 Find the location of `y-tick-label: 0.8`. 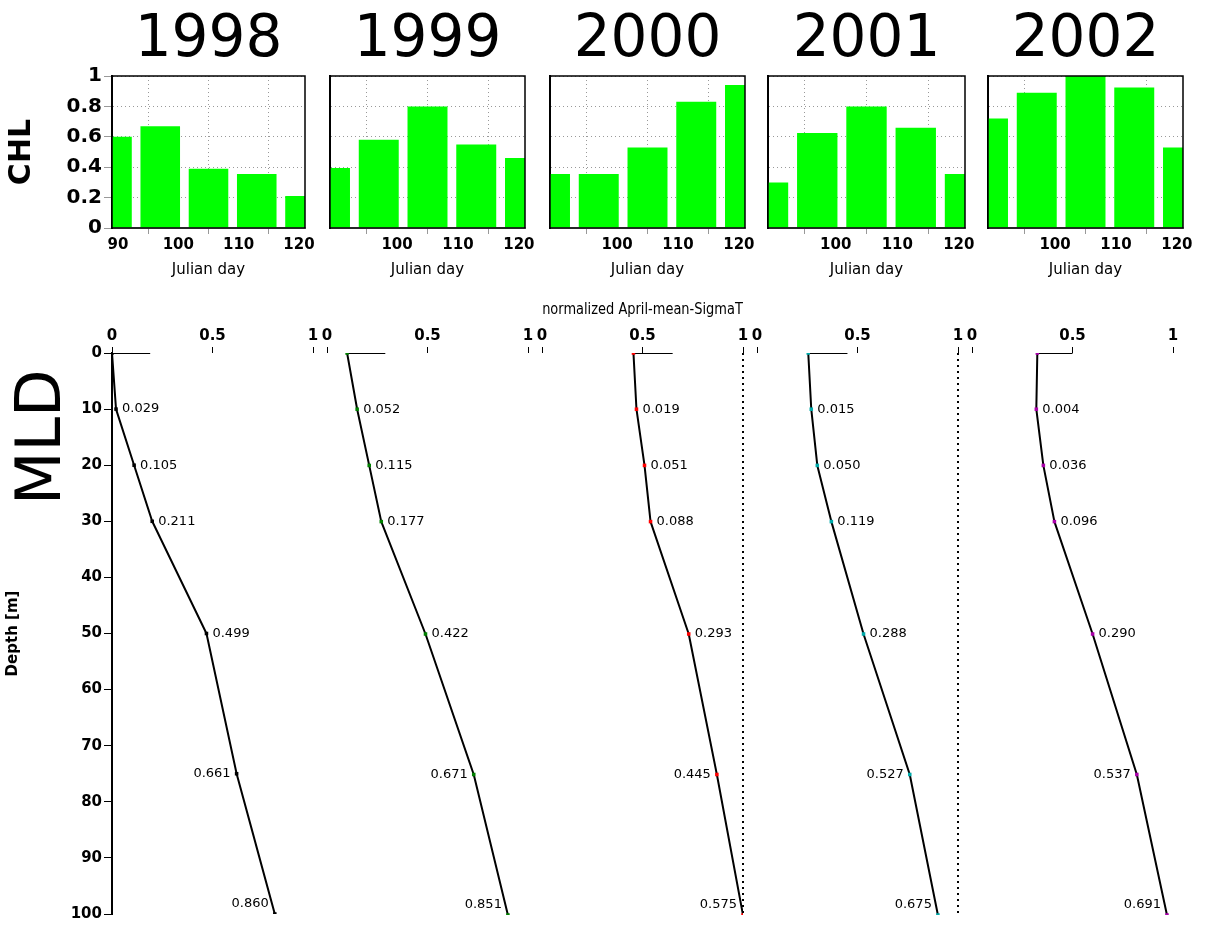

y-tick-label: 0.8 is located at coordinates (84, 104).